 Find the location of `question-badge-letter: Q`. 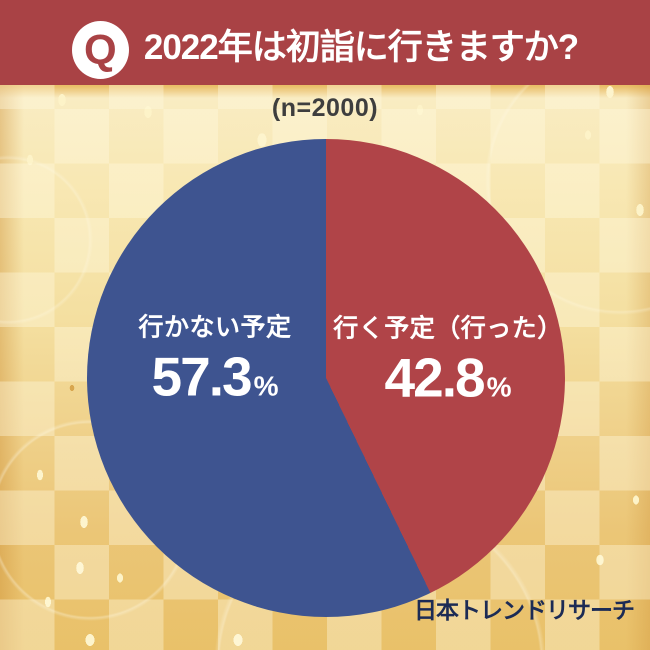

question-badge-letter: Q is located at coordinates (100, 49).